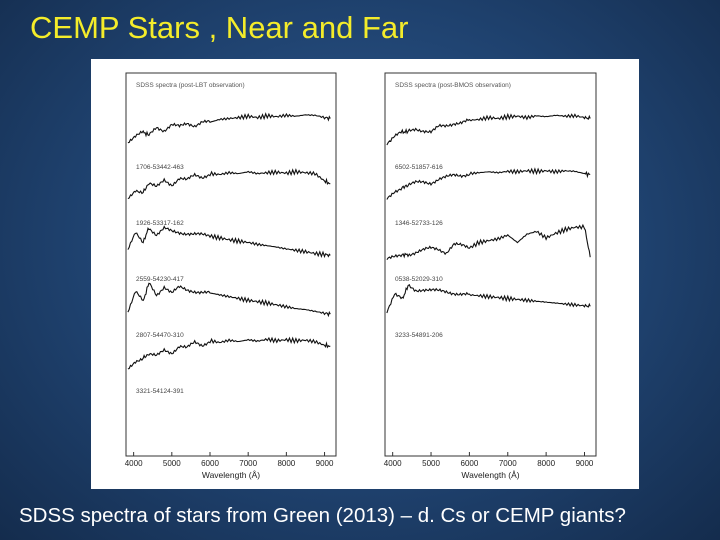 This screenshot has height=540, width=720. What do you see at coordinates (134, 463) in the screenshot?
I see `panel-1-xtick-label: 4000` at bounding box center [134, 463].